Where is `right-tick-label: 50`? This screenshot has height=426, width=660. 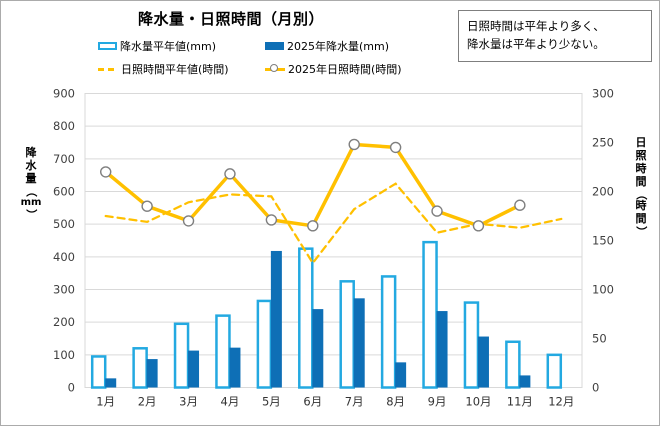 right-tick-label: 50 is located at coordinates (599, 339).